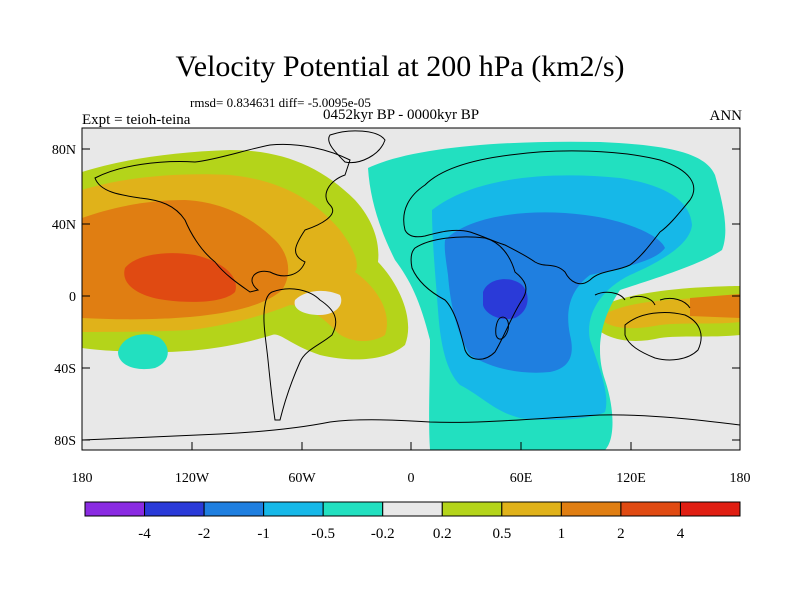 The image size is (800, 600). I want to click on lon-label-0: 0, so click(411, 478).